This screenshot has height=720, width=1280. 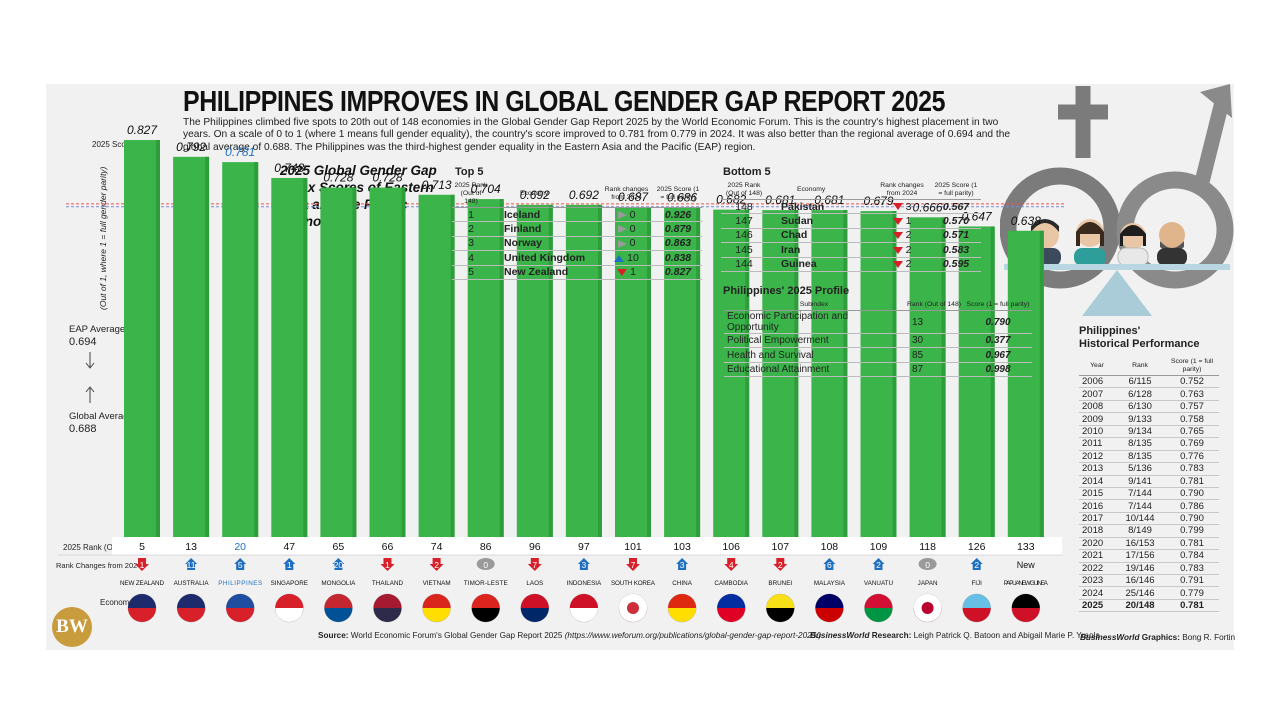 What do you see at coordinates (240, 152) in the screenshot?
I see `value-label-2: 0.781` at bounding box center [240, 152].